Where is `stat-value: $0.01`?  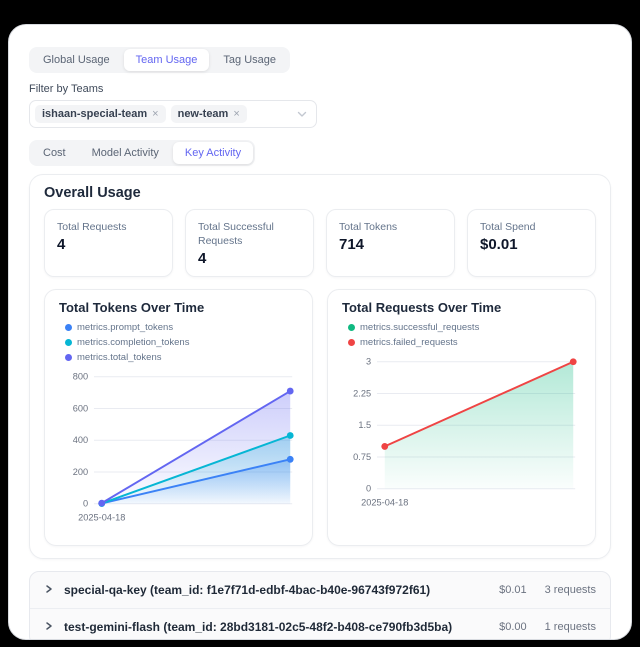 stat-value: $0.01 is located at coordinates (499, 245).